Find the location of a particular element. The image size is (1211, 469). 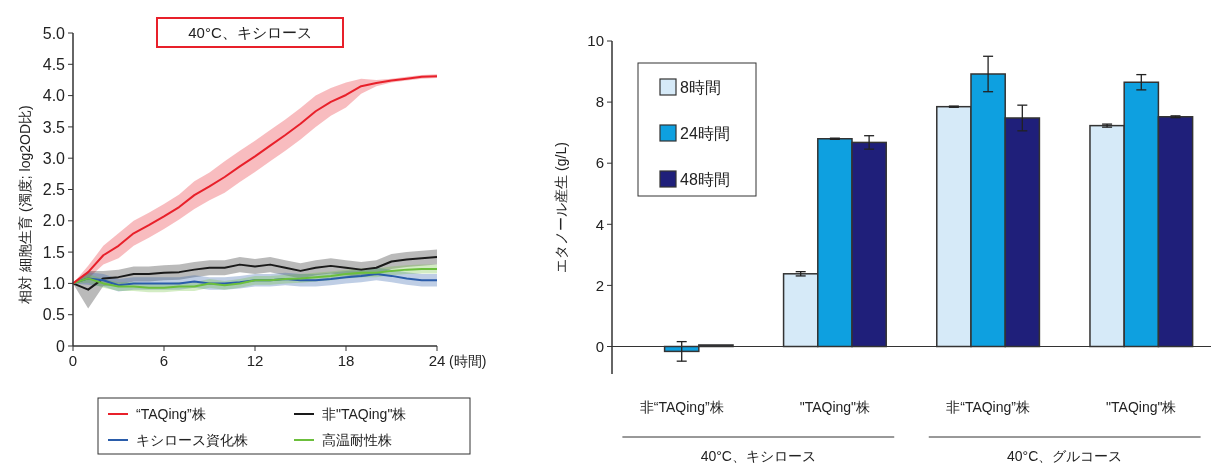

x-tick-label: 24 is located at coordinates (437, 360).